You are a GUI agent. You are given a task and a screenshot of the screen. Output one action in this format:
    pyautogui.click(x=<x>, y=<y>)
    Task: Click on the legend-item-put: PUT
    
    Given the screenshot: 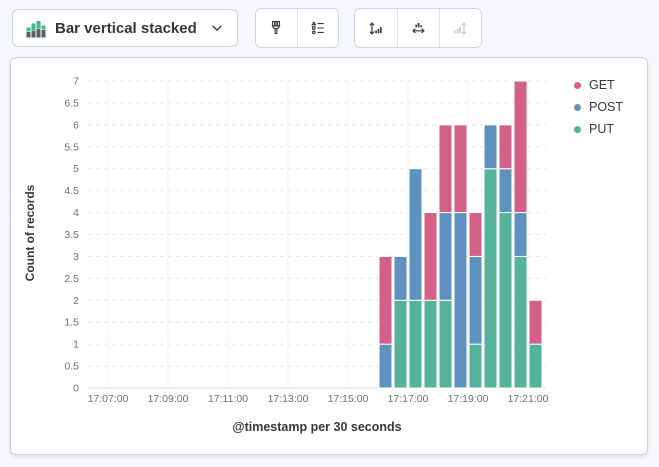 What is the action you would take?
    pyautogui.click(x=598, y=129)
    